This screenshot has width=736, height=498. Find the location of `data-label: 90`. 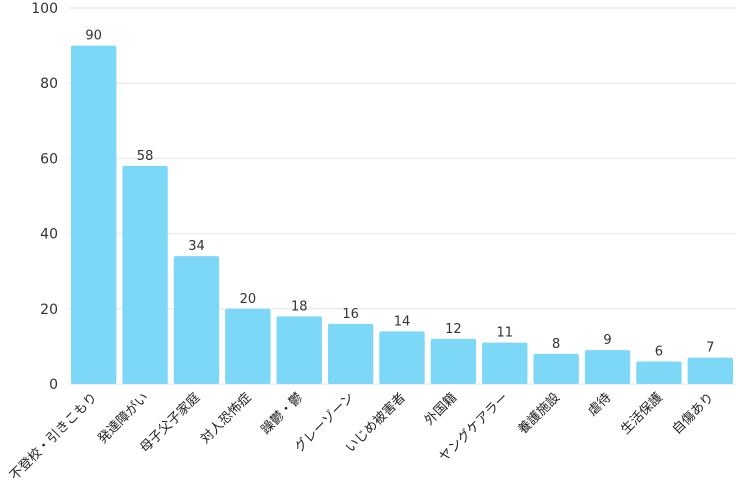

data-label: 90 is located at coordinates (93, 36).